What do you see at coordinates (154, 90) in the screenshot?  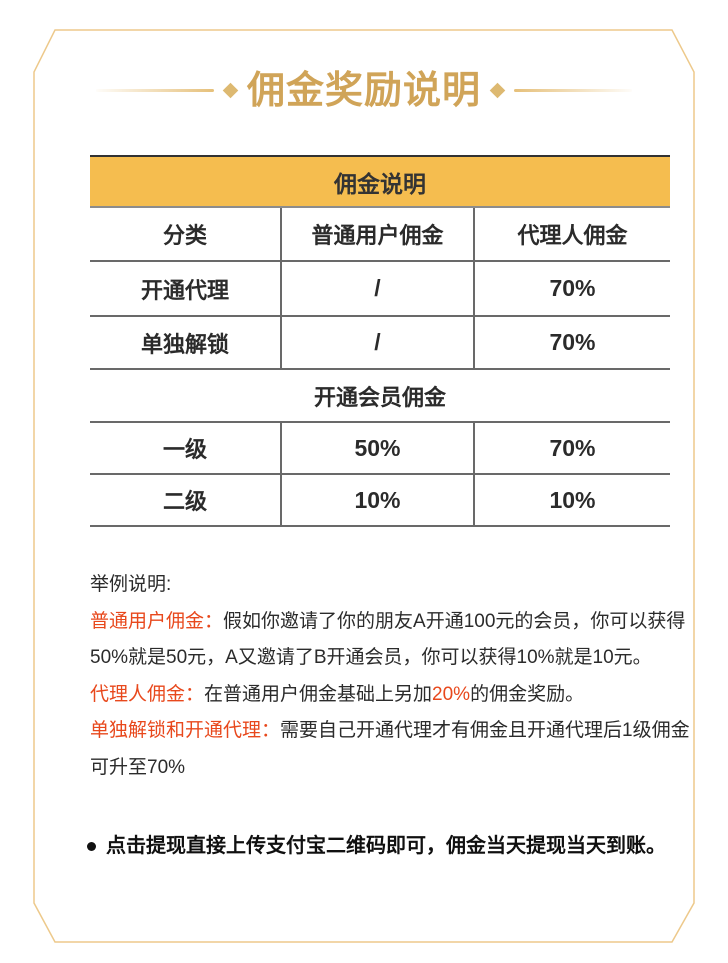 I see `title-rule-left` at bounding box center [154, 90].